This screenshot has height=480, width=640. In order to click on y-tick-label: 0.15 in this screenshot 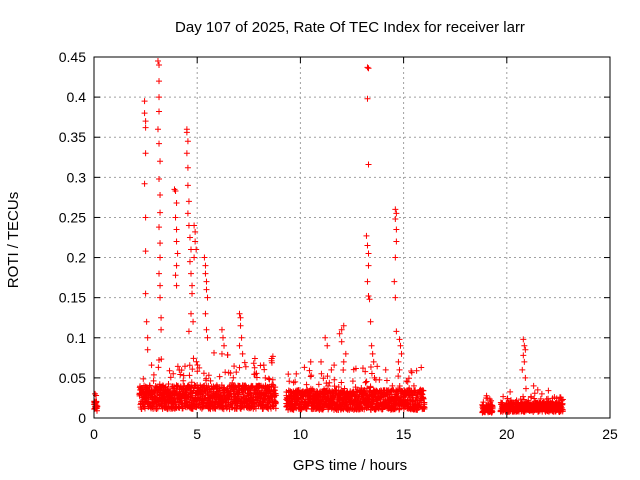, I will do `click(72, 298)`.